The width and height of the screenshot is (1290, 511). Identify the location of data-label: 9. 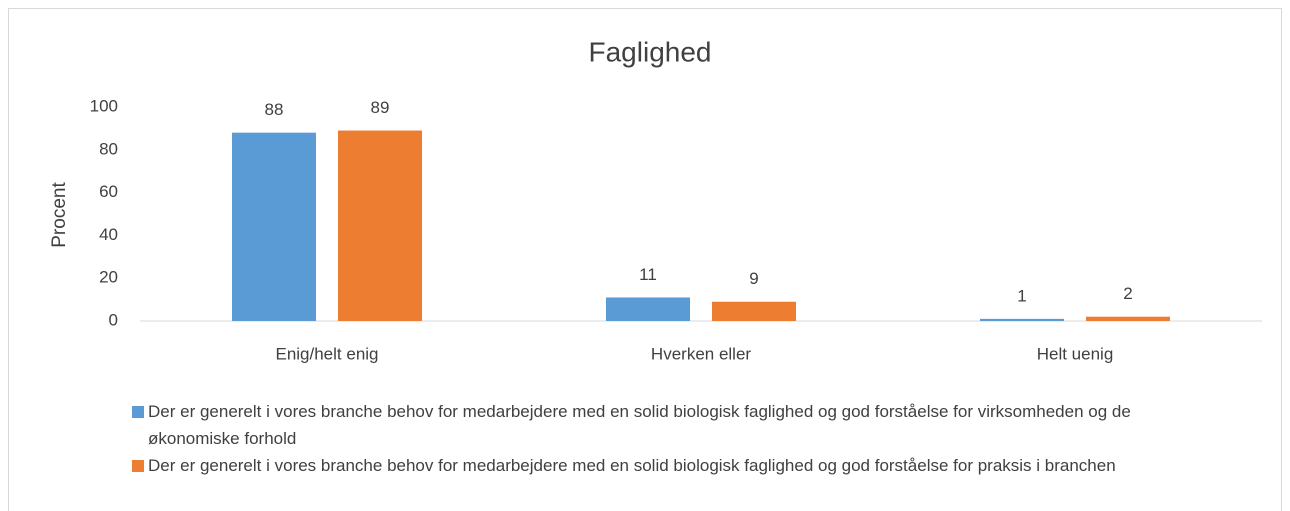
(753, 278).